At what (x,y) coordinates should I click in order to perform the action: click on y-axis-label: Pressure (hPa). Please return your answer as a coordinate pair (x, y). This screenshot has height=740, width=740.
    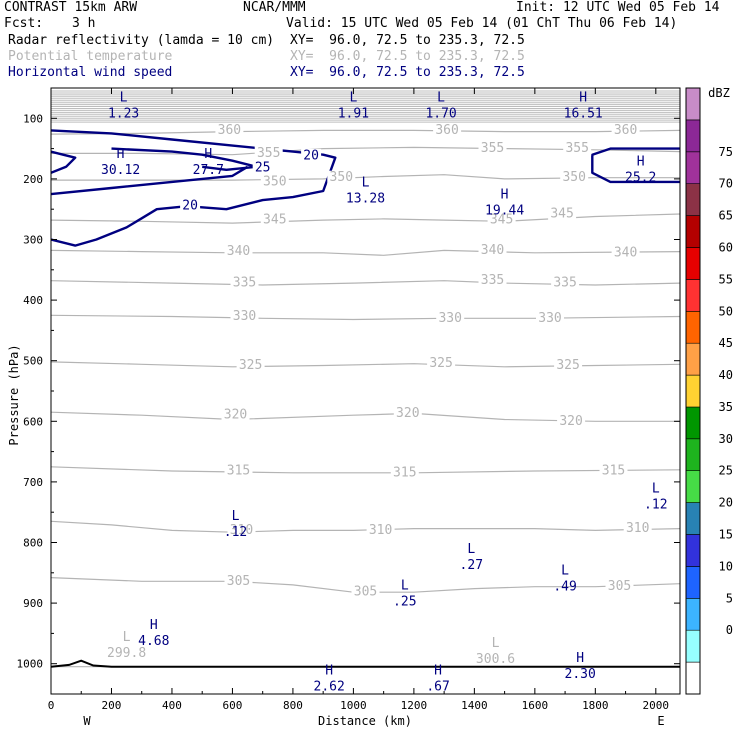
    Looking at the image, I should click on (14, 394).